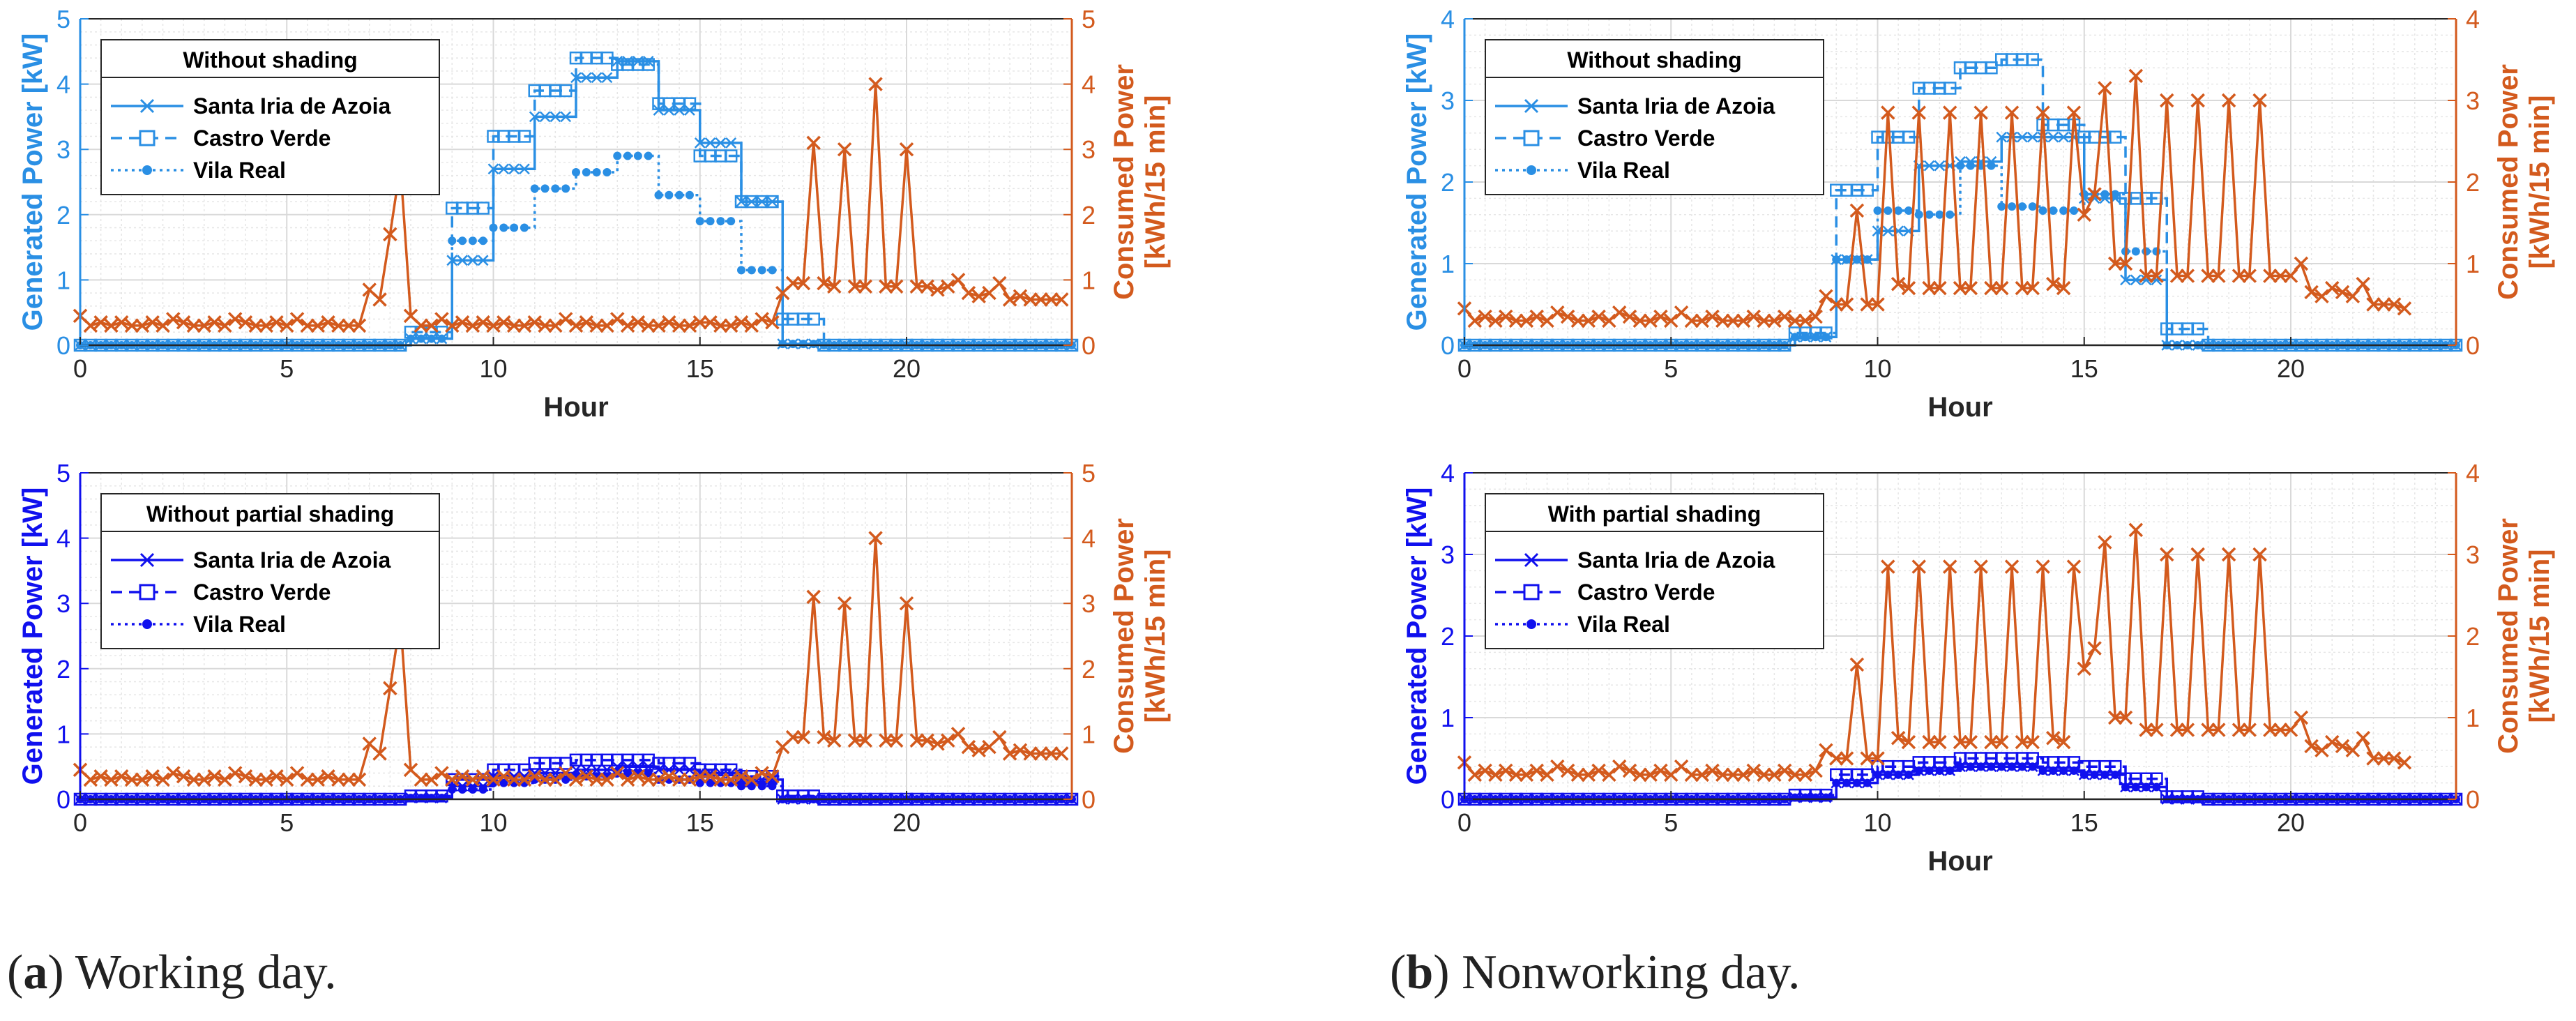 The width and height of the screenshot is (2576, 1021). What do you see at coordinates (1877, 822) in the screenshot?
I see `x-tick-label: 10` at bounding box center [1877, 822].